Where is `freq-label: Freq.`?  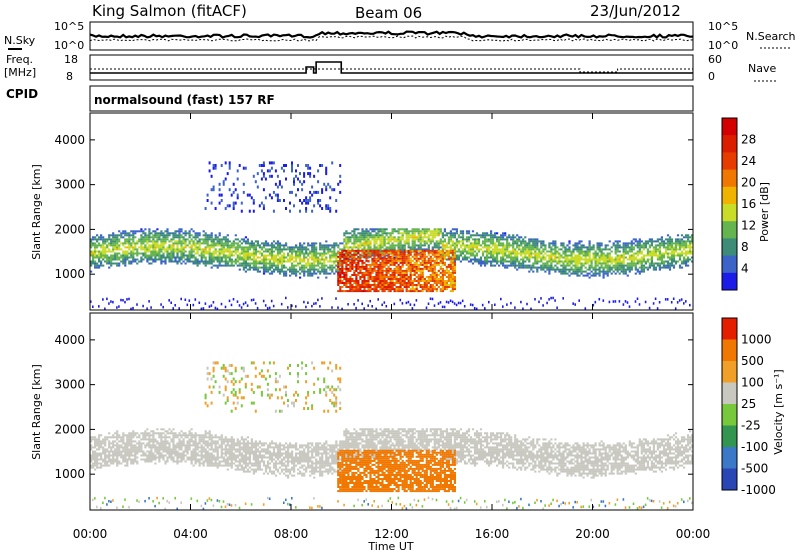 freq-label: Freq. is located at coordinates (19, 59).